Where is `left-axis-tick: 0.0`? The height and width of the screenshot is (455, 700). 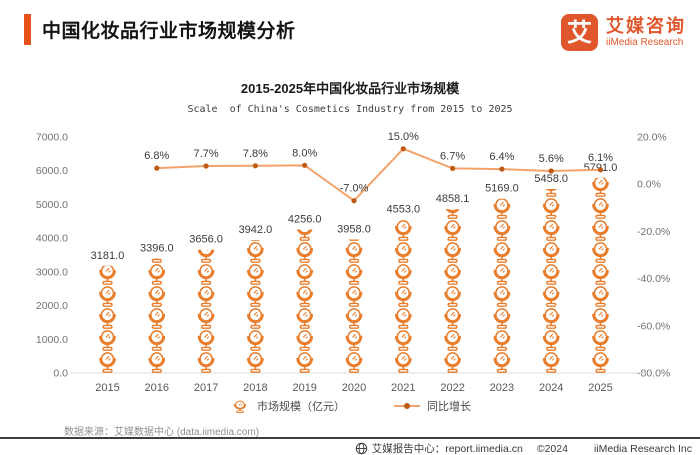 left-axis-tick: 0.0 is located at coordinates (60, 374).